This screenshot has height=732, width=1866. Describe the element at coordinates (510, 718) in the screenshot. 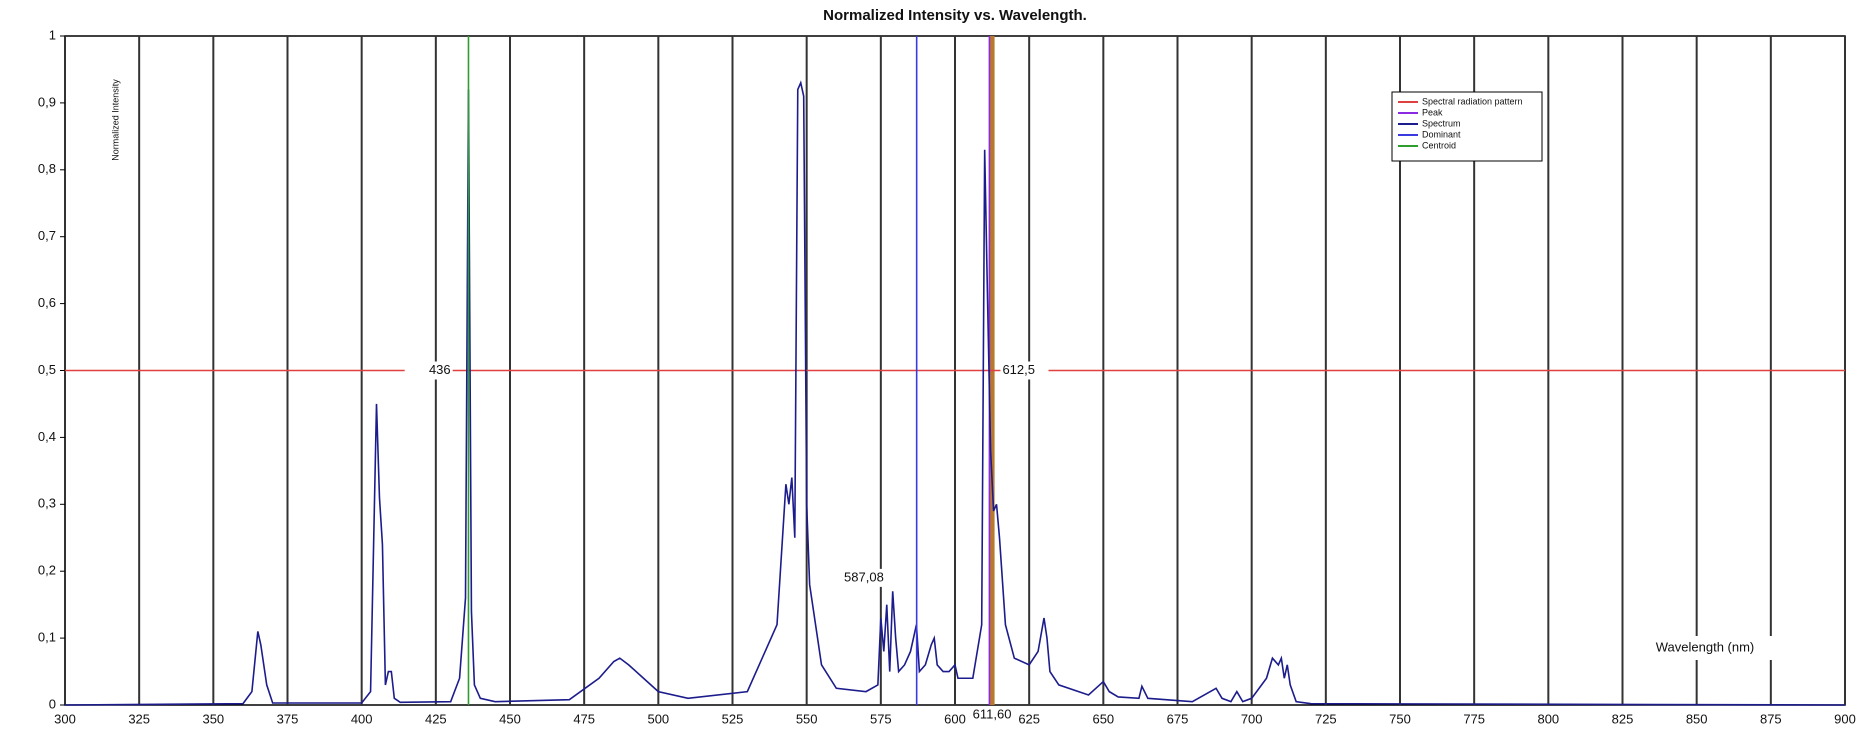

I see `x-tick-label: 450` at that location.